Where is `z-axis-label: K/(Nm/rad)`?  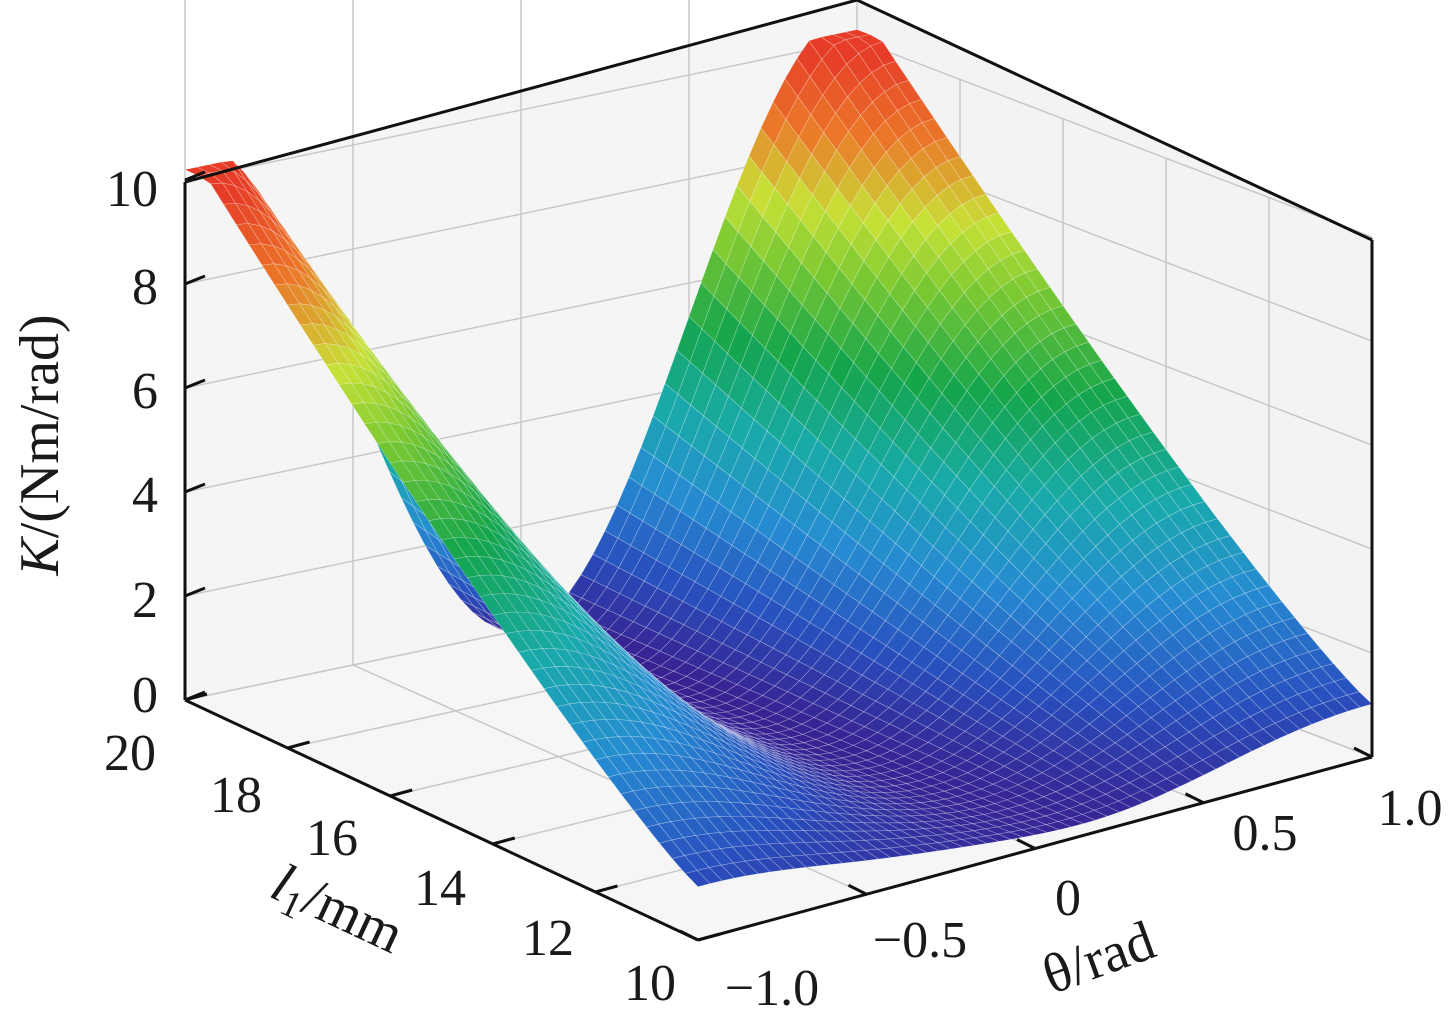
z-axis-label: K/(Nm/rad) is located at coordinates (40, 445).